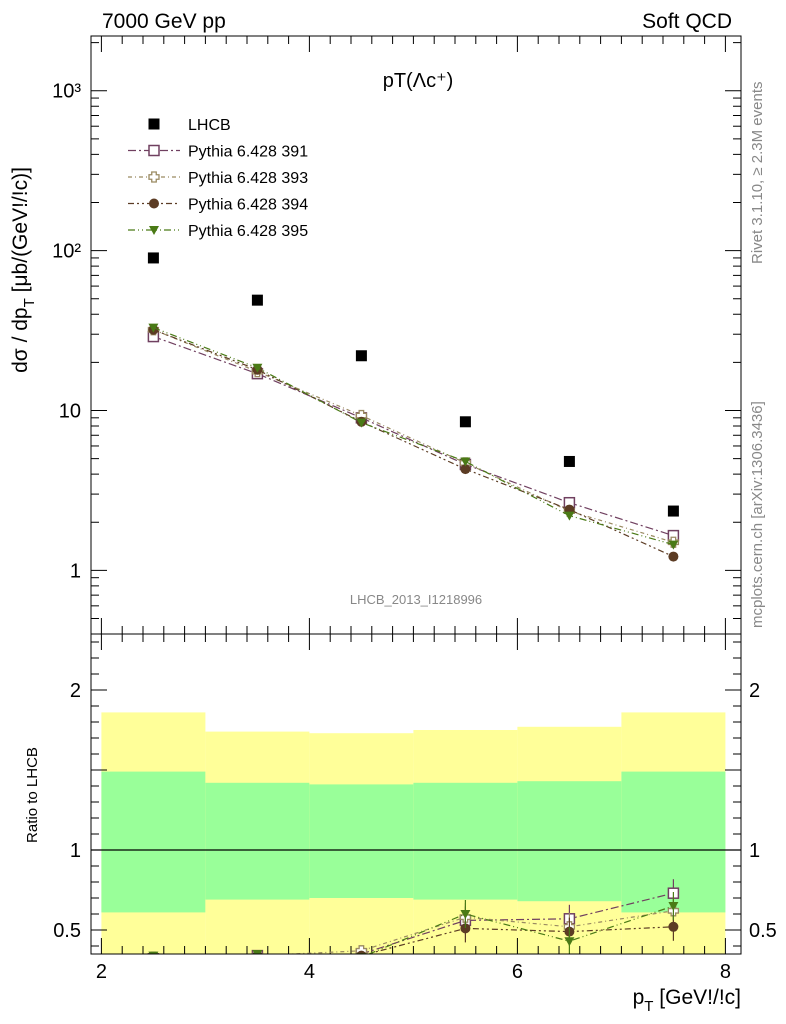  I want to click on ratio-y-tick-label-right: 0.5, so click(763, 931).